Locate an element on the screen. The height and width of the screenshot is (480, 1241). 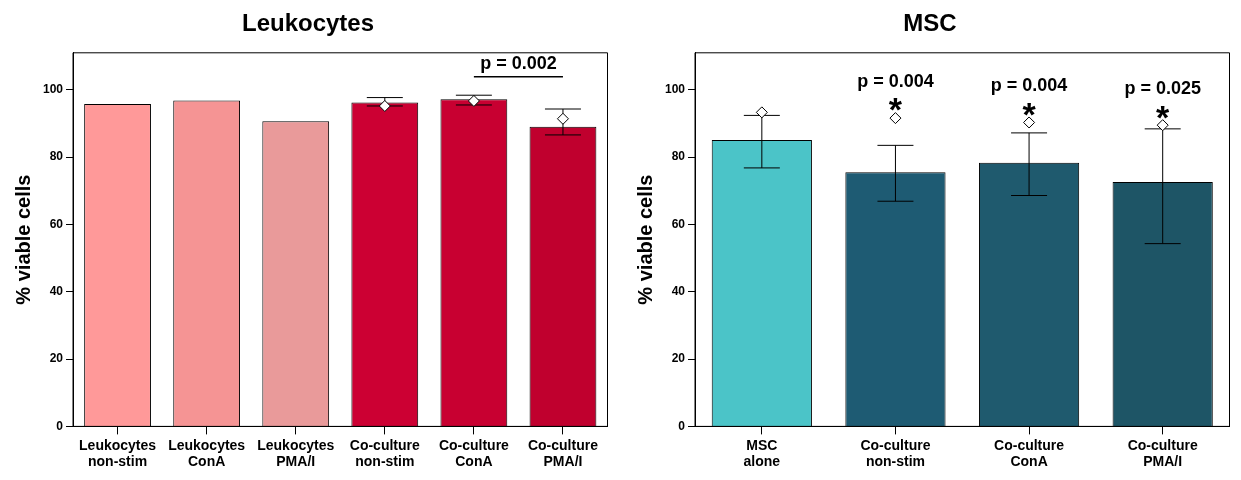
x-tick-label: Leukocytes ConA is located at coordinates (207, 453).